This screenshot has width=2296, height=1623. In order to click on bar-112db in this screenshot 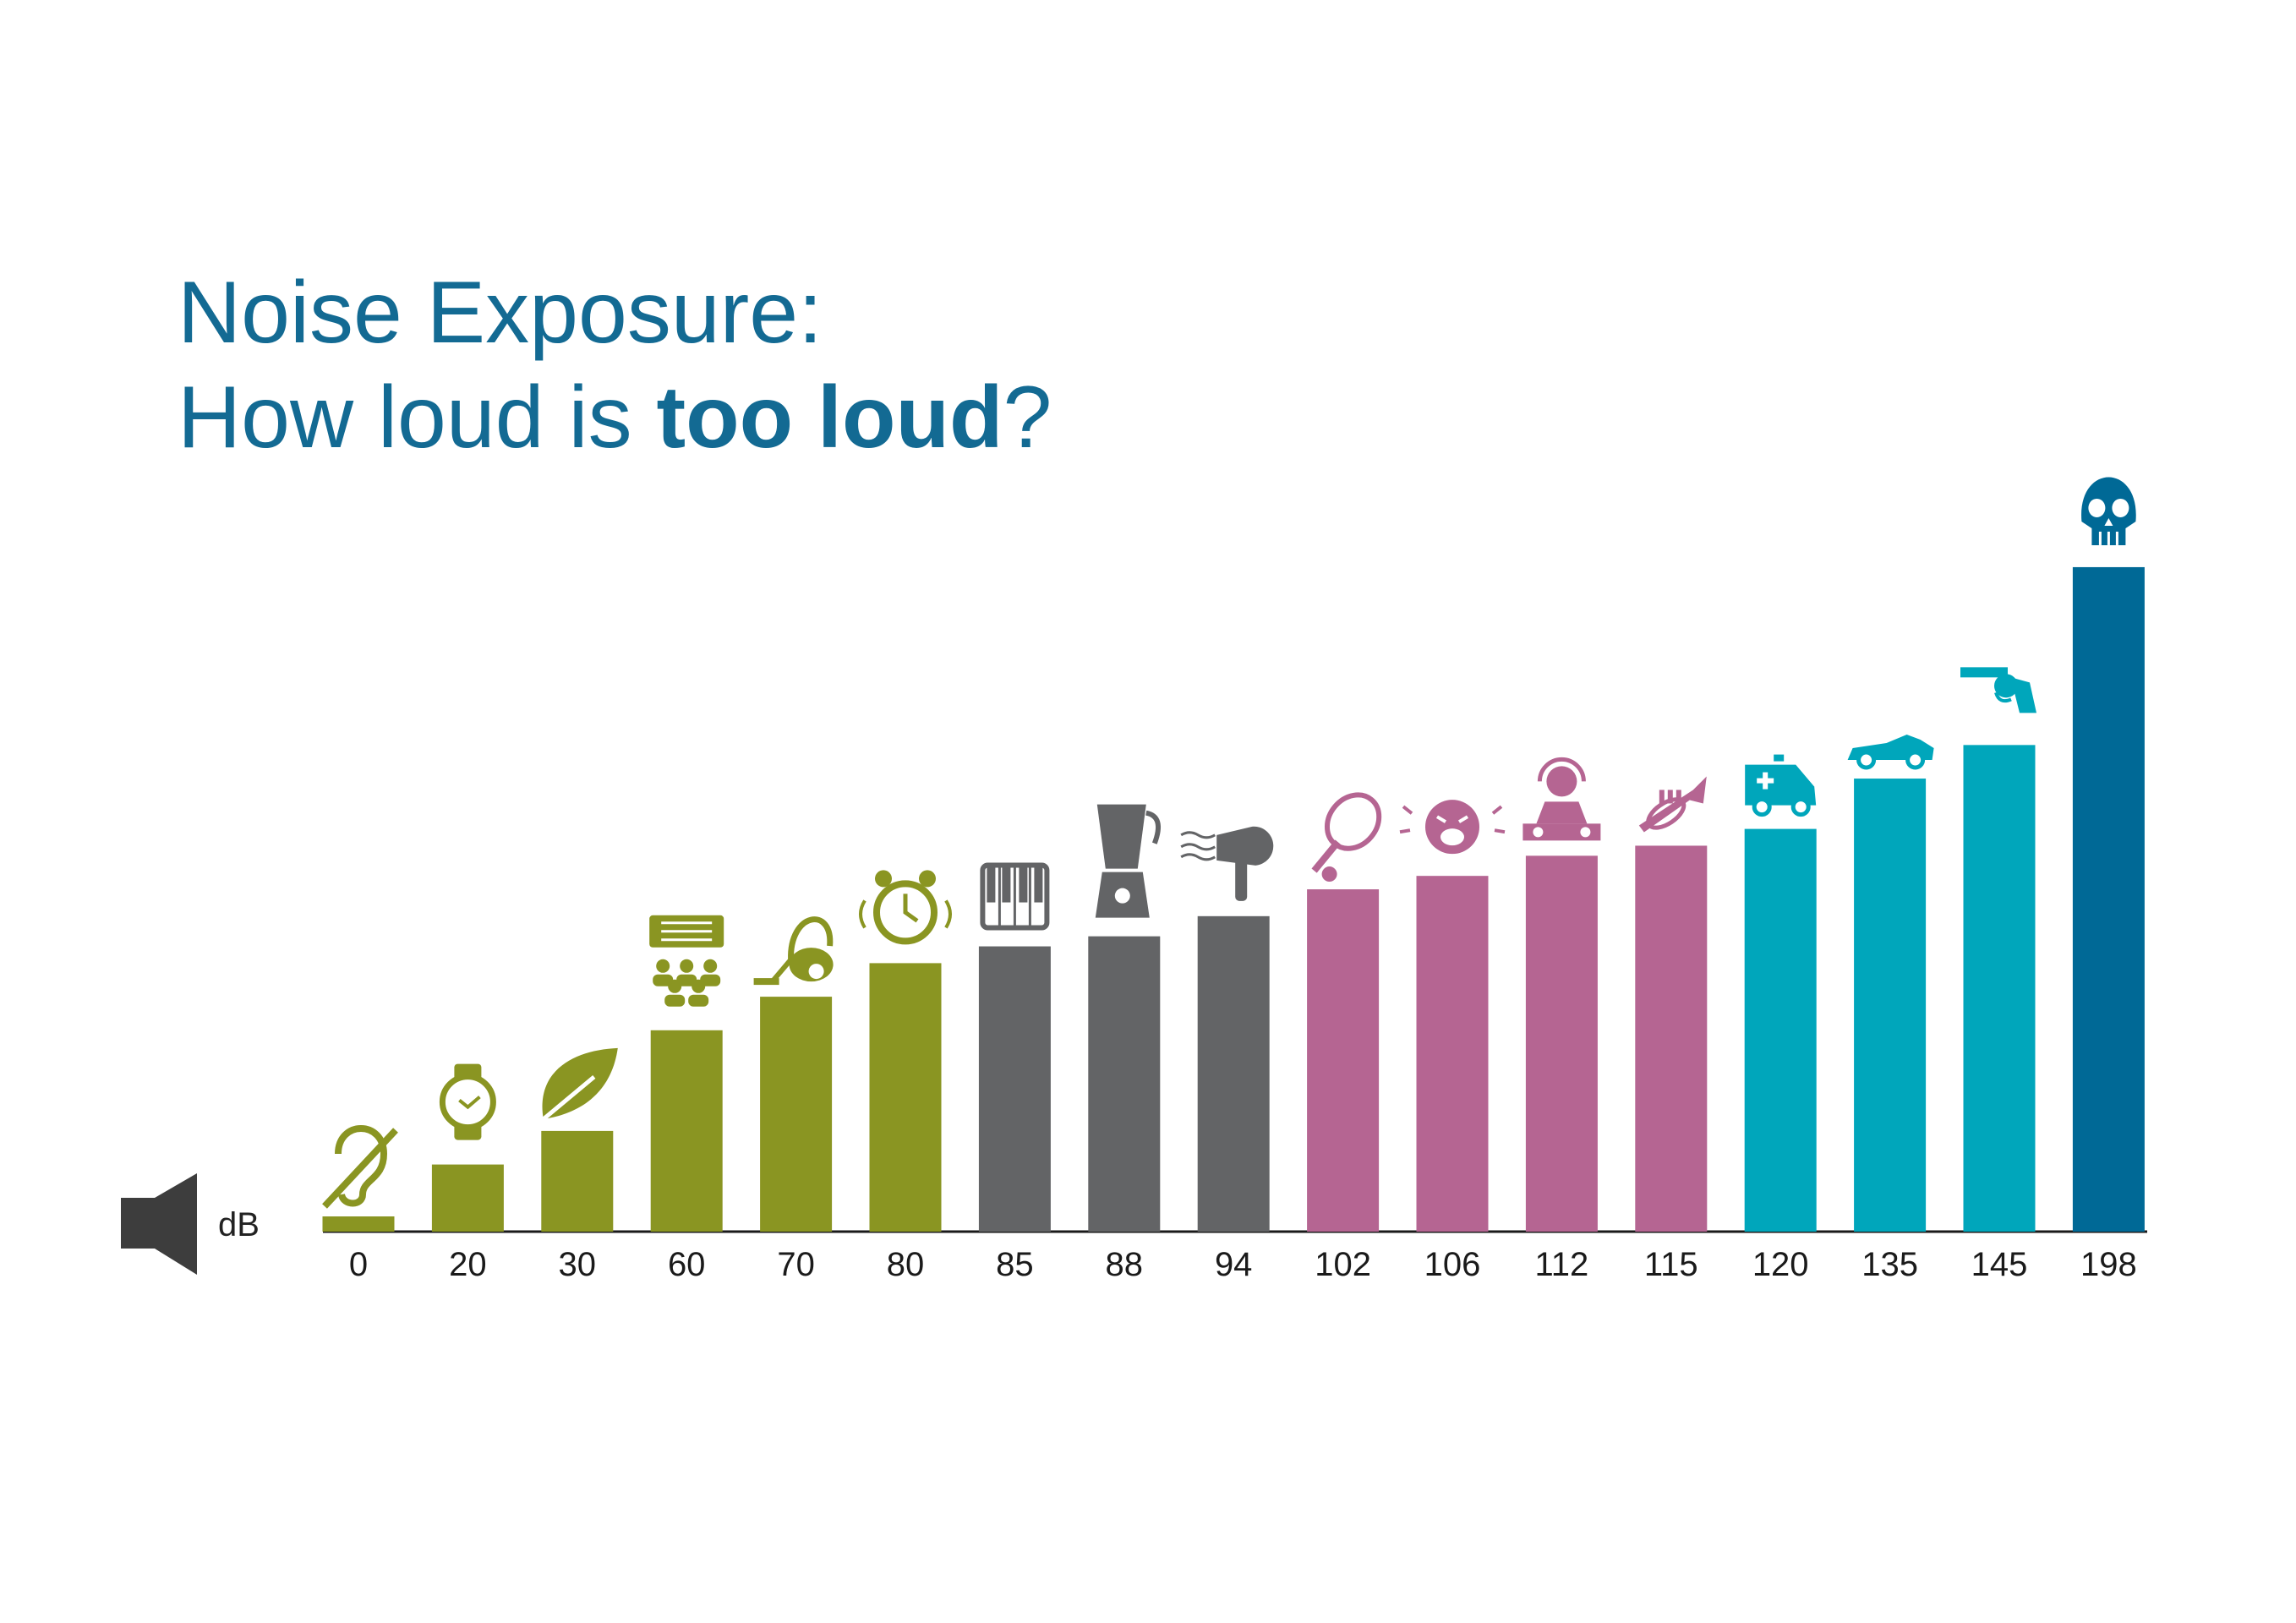, I will do `click(1561, 1043)`.